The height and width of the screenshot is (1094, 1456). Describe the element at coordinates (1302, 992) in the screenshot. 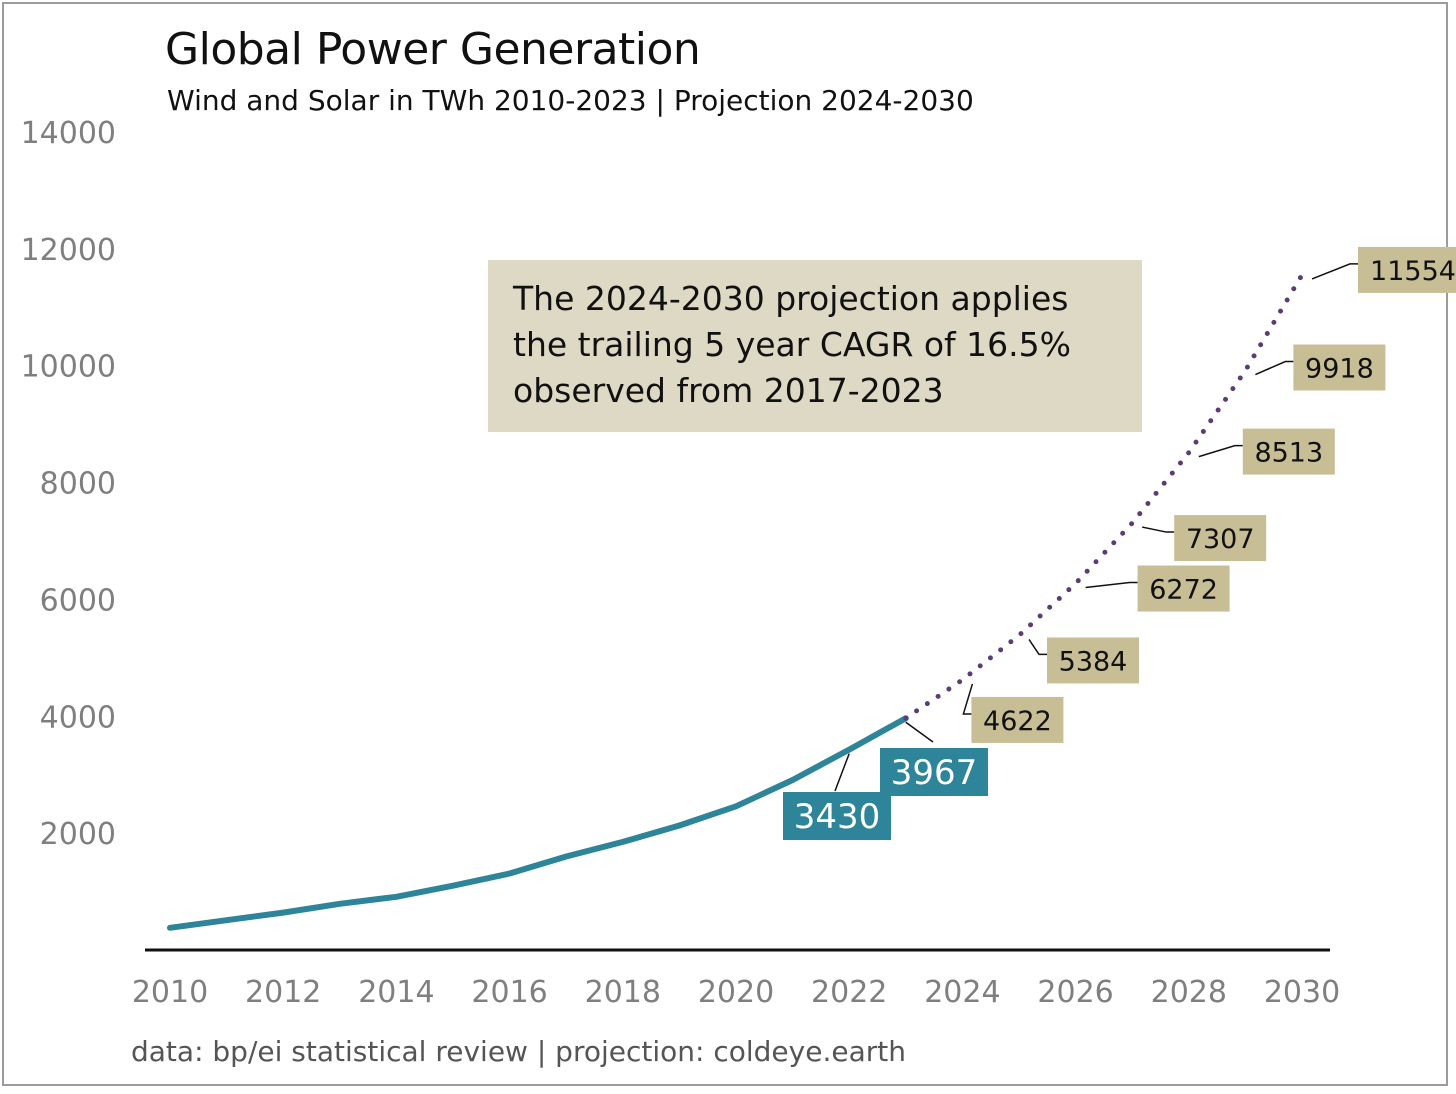

I see `x-tick-label: 2030` at that location.